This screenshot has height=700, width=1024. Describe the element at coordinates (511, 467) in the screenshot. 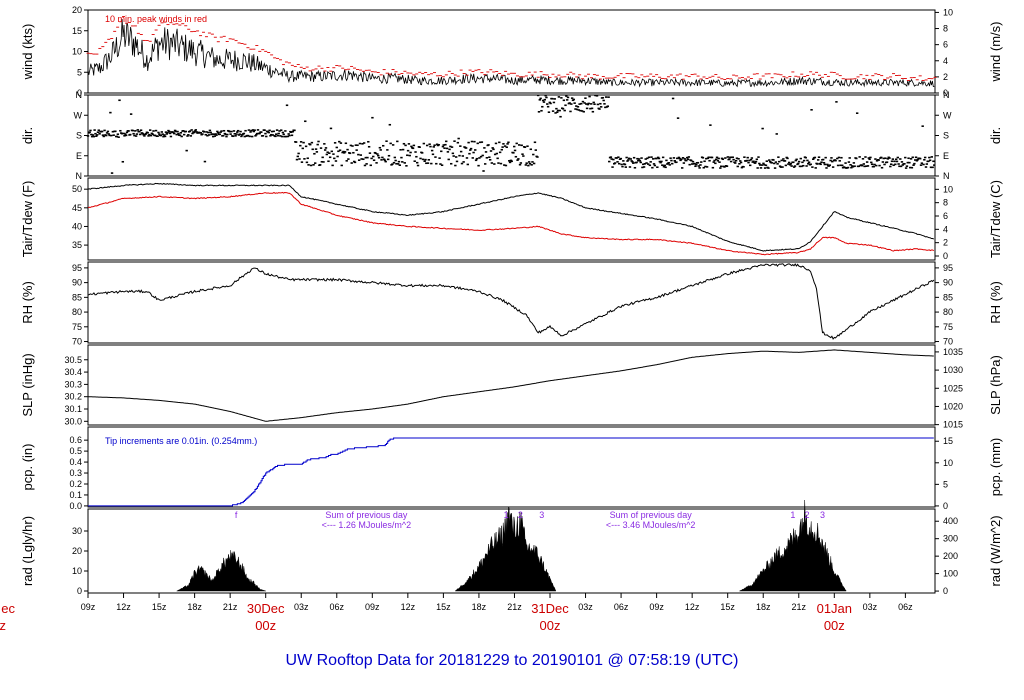

I see `panel-frame-precipitation` at that location.